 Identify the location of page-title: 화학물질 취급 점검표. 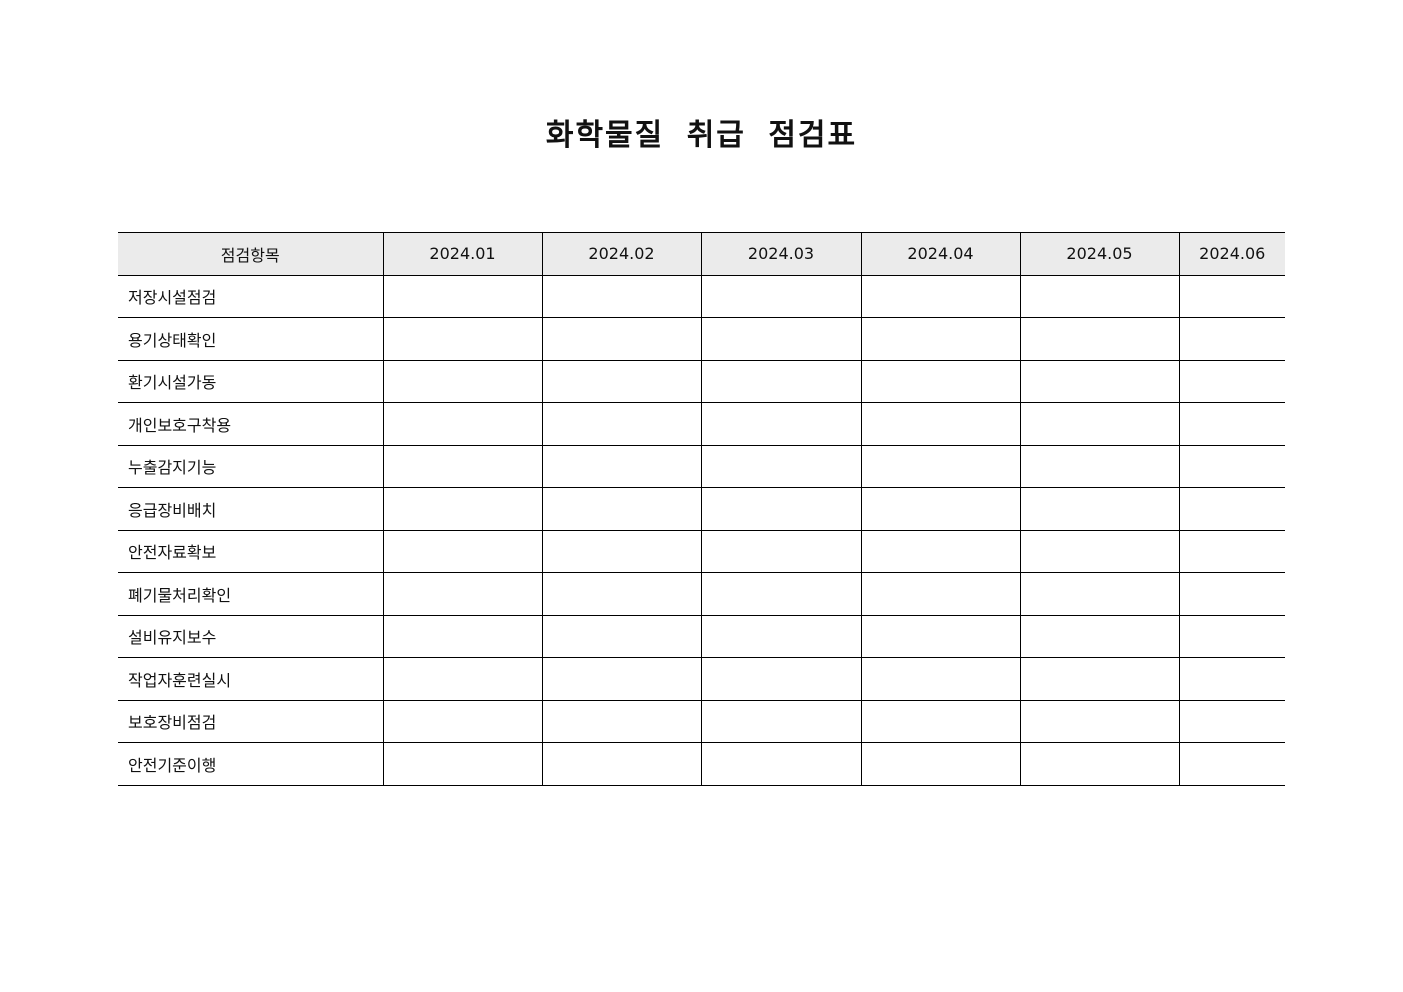
(701, 135).